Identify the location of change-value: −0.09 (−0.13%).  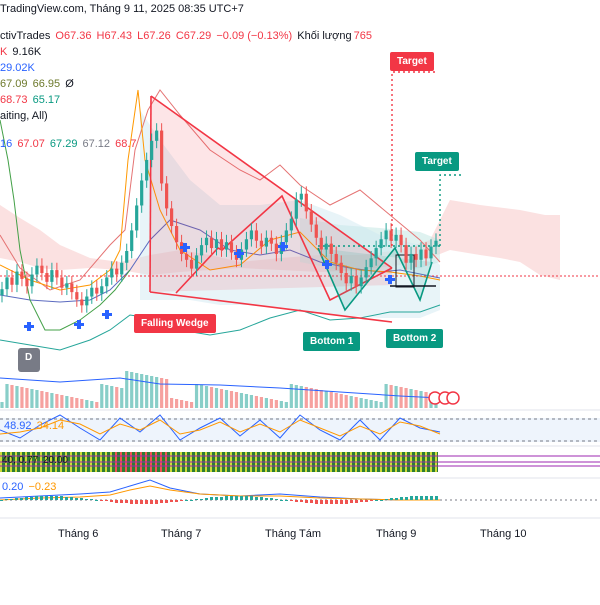
(254, 36).